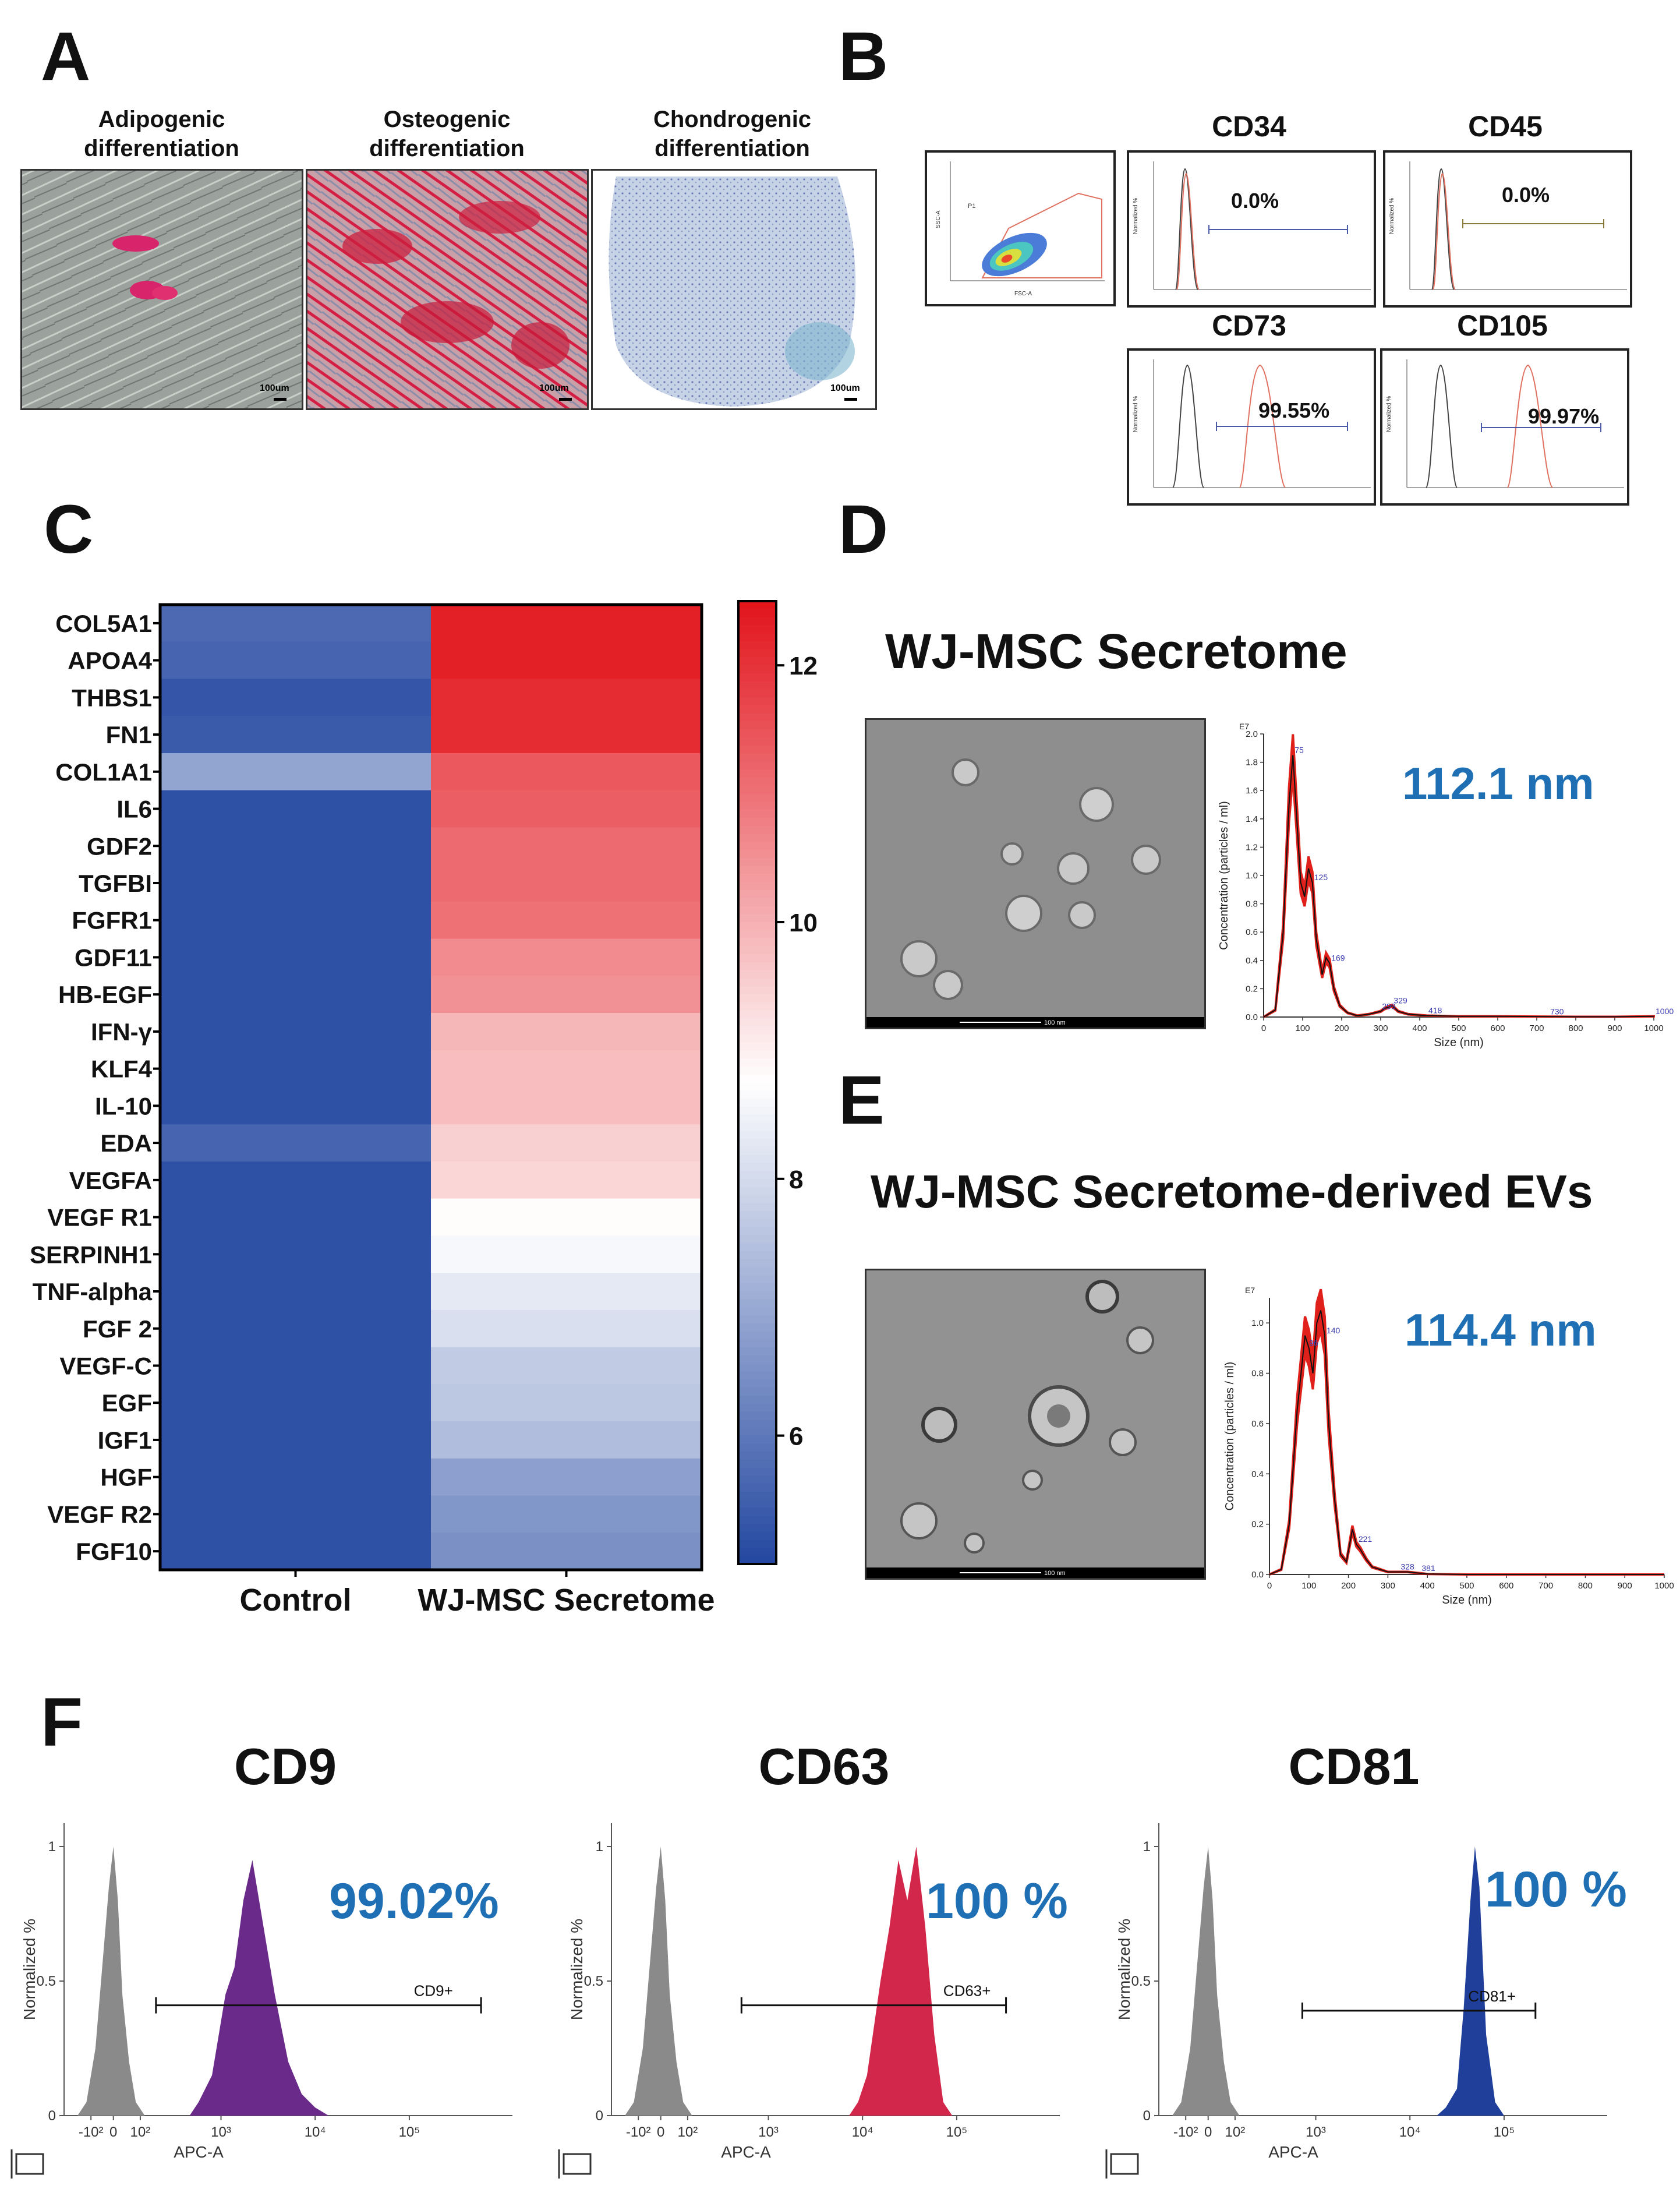 This screenshot has width=1680, height=2196. I want to click on evs-nta-x-tick-label: 800, so click(1585, 1586).